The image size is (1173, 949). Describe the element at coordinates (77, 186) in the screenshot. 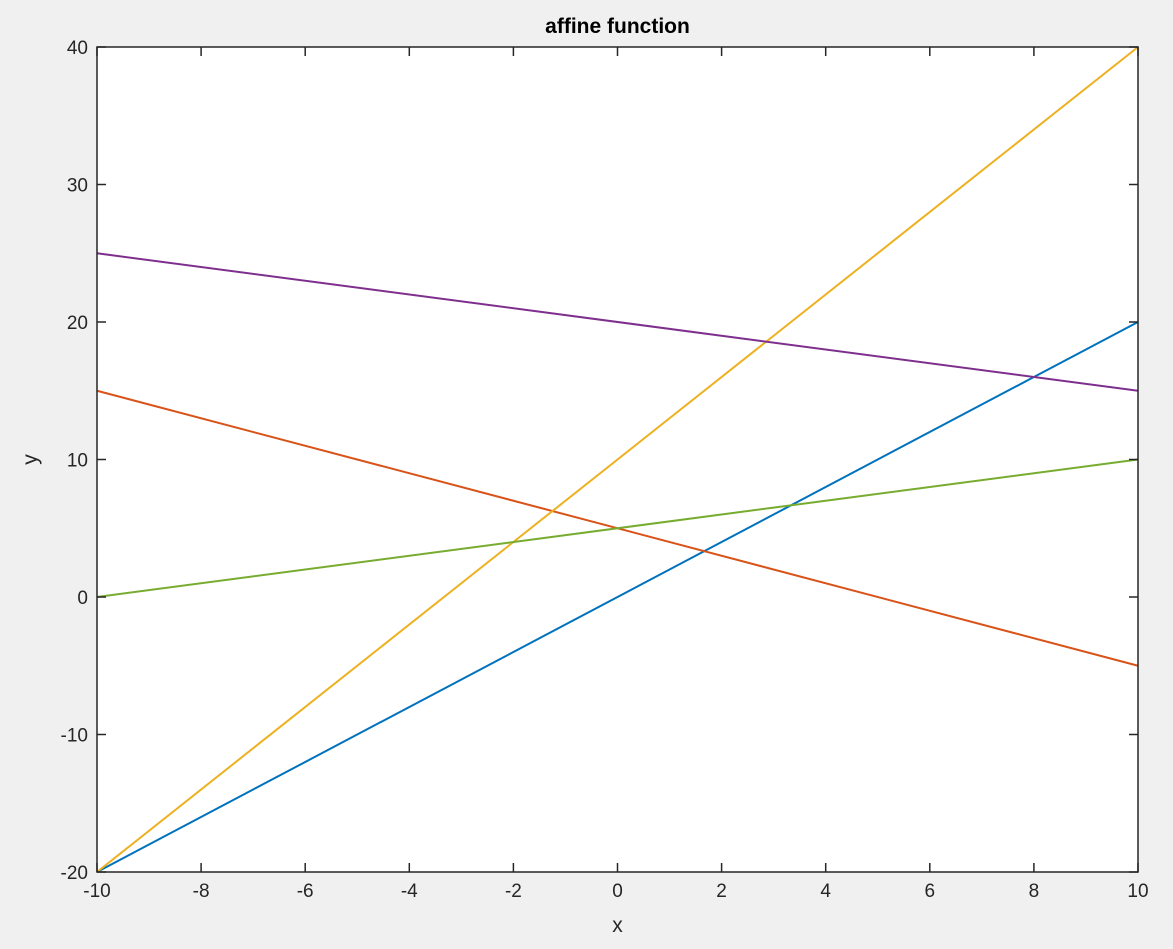

I see `y-tick-label: 30` at that location.